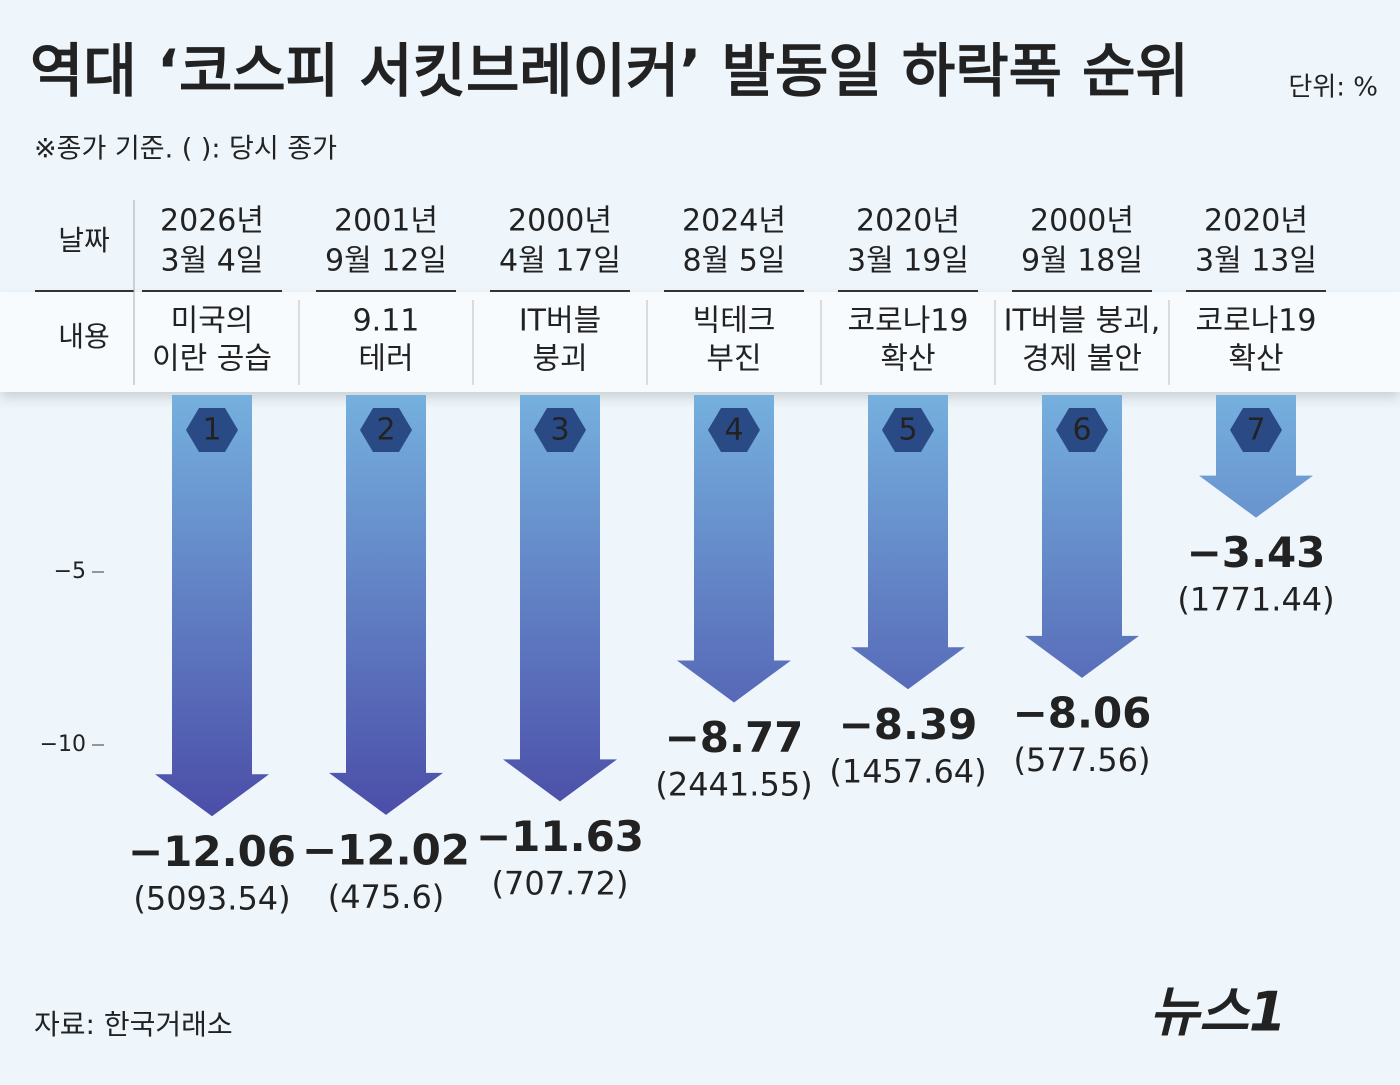  What do you see at coordinates (734, 737) in the screenshot?
I see `value-label: −8.77` at bounding box center [734, 737].